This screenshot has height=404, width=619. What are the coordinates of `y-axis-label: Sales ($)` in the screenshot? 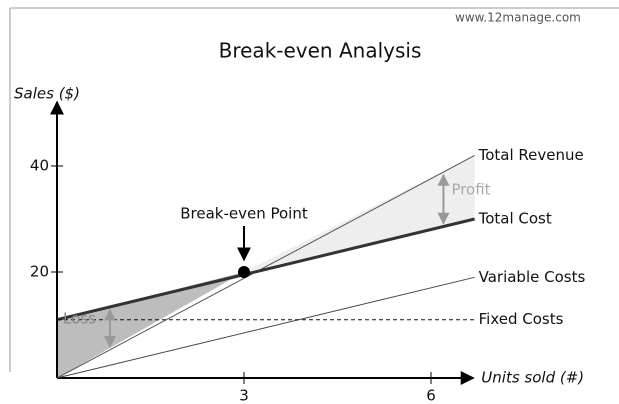 It's located at (47, 94).